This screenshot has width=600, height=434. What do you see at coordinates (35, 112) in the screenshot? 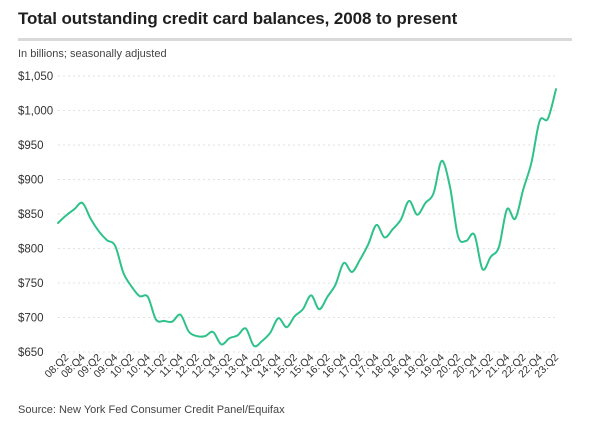
I see `y-tick-label: $1,000` at bounding box center [35, 112].